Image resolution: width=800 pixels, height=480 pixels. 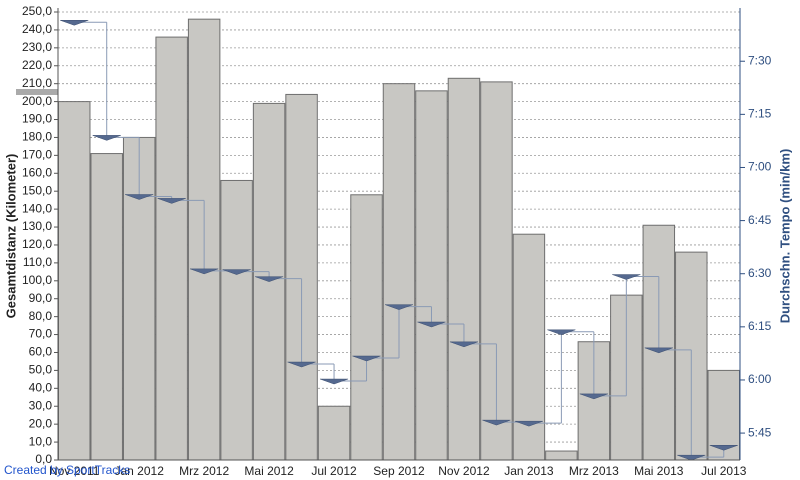 What do you see at coordinates (37, 92) in the screenshot?
I see `scroll-handle` at bounding box center [37, 92].